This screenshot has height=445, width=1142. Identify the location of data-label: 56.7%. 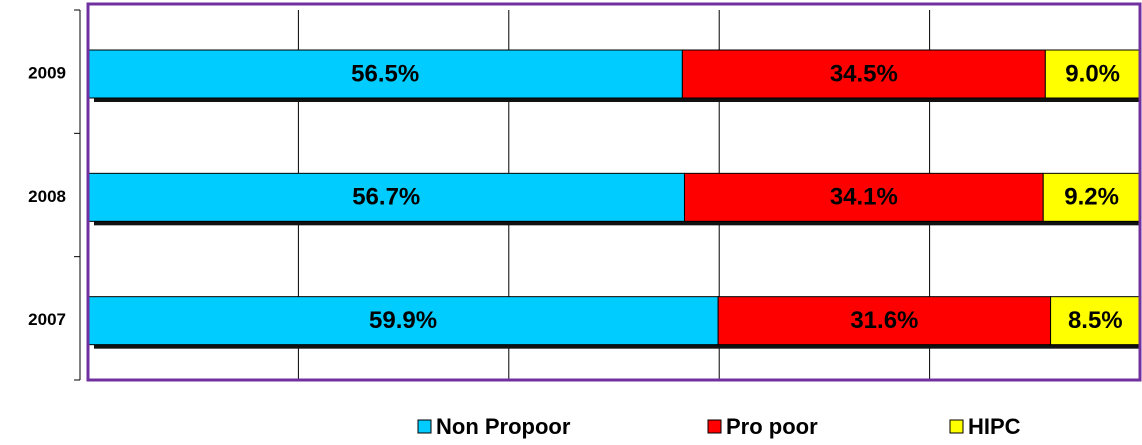
(386, 197).